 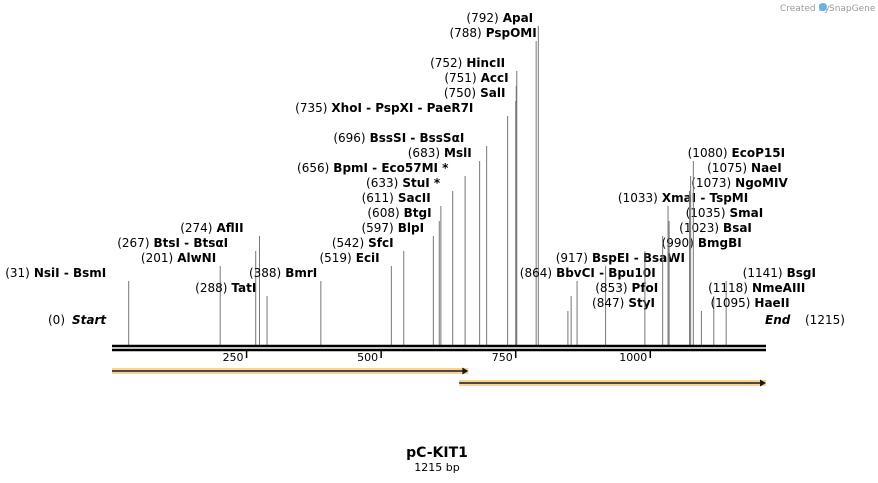 I want to click on site-blpi: (597) BlpI, so click(x=397, y=283).